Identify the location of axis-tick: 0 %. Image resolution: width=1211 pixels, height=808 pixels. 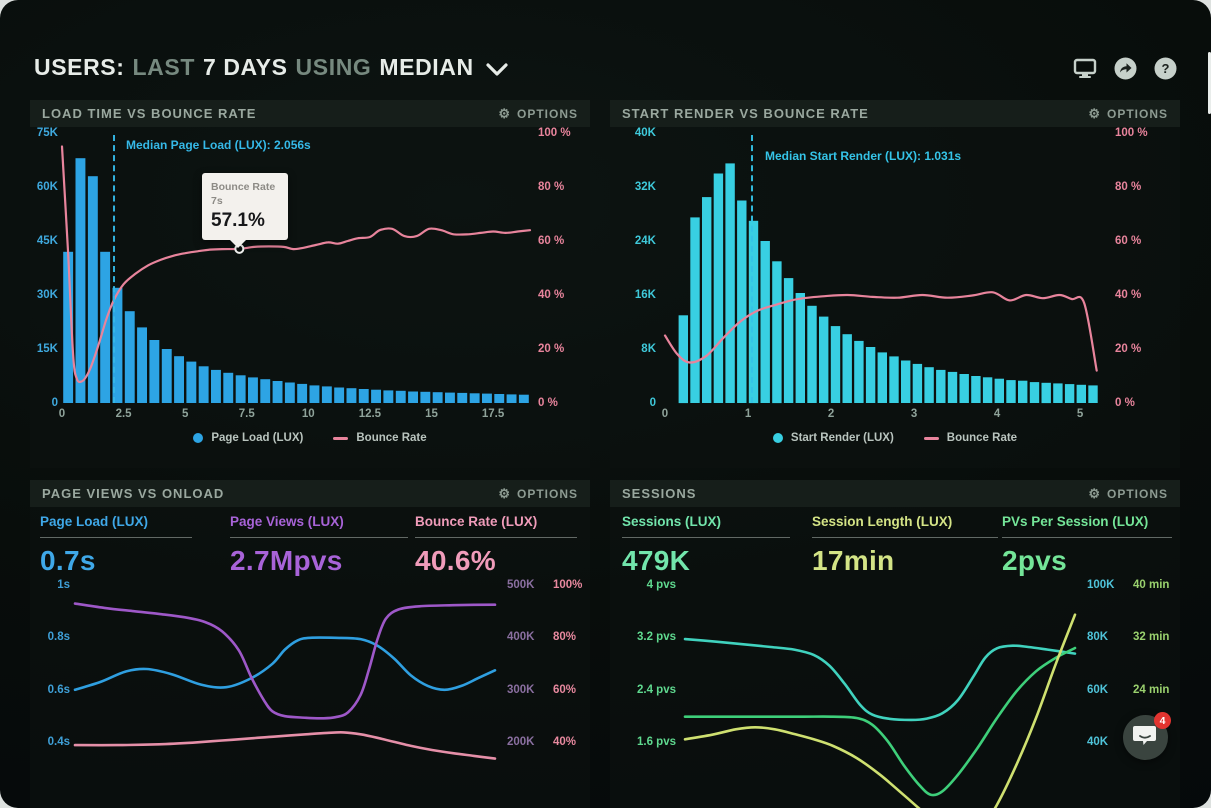
(548, 403).